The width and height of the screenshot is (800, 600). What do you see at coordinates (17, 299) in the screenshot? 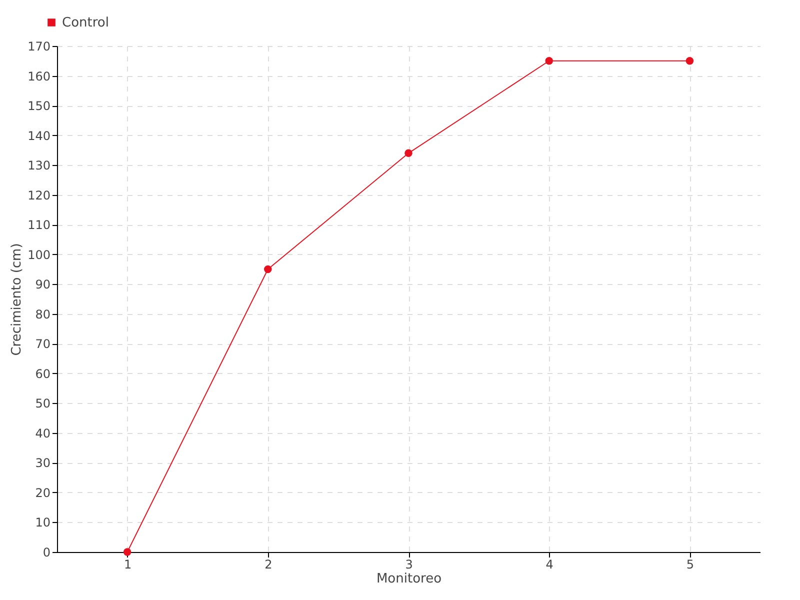
I see `y-axis-title: Crecimiento (cm)` at bounding box center [17, 299].